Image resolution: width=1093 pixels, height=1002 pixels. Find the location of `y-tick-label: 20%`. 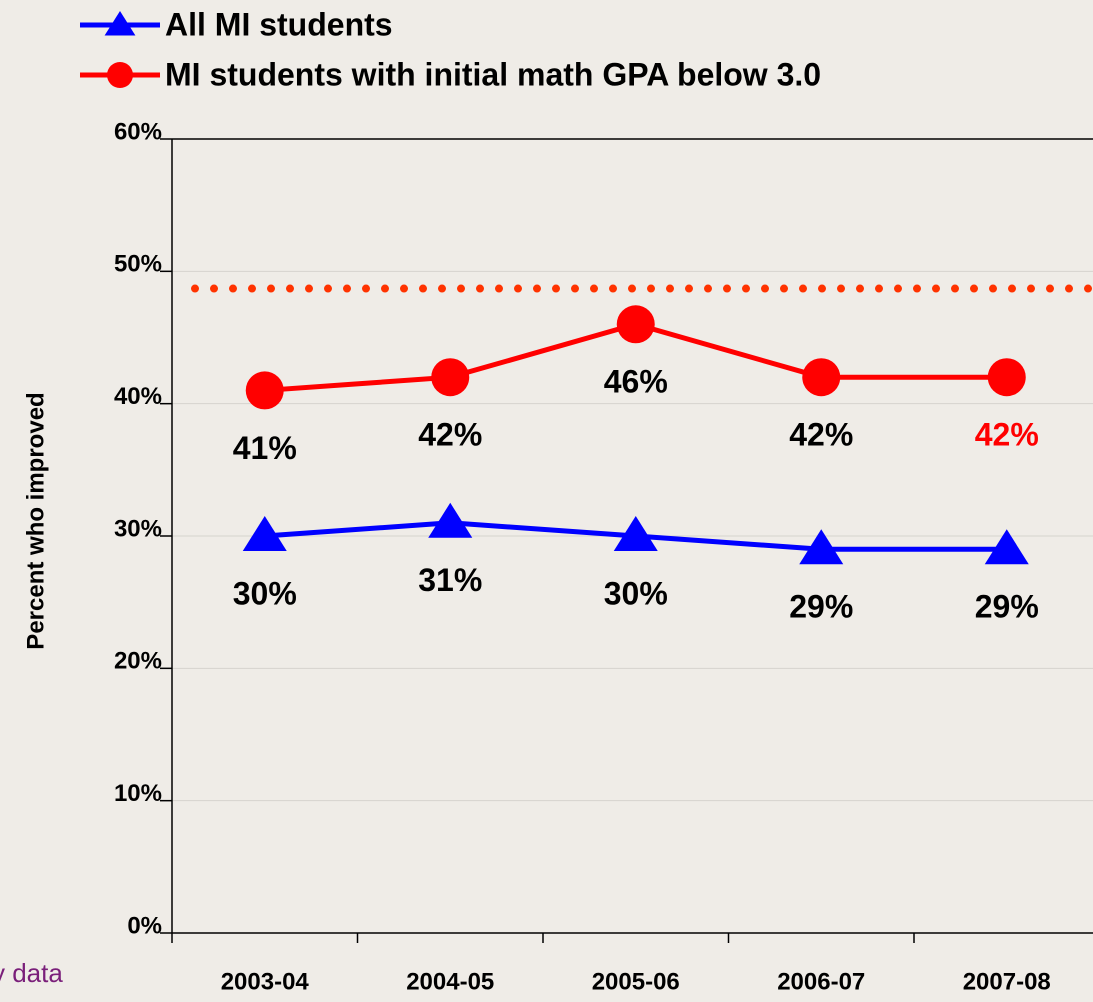

y-tick-label: 20% is located at coordinates (138, 661).